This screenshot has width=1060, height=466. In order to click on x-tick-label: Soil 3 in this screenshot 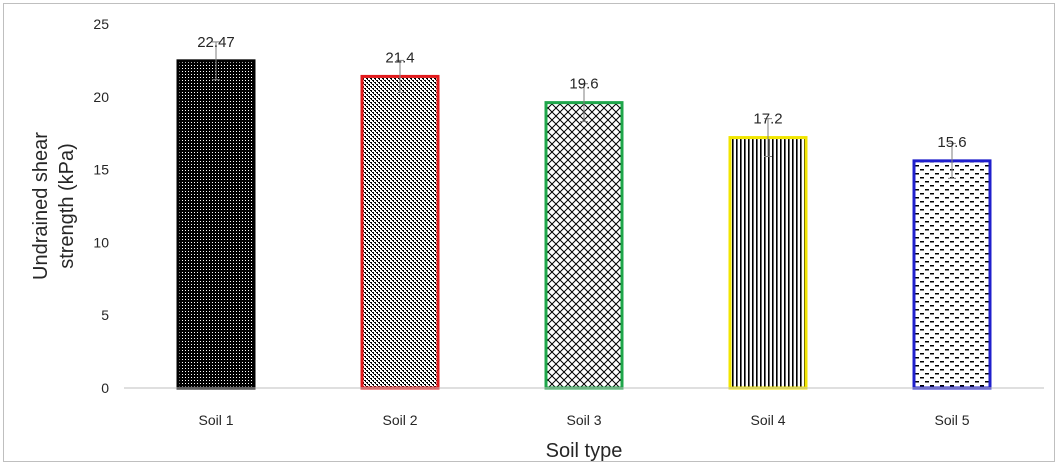, I will do `click(583, 420)`.